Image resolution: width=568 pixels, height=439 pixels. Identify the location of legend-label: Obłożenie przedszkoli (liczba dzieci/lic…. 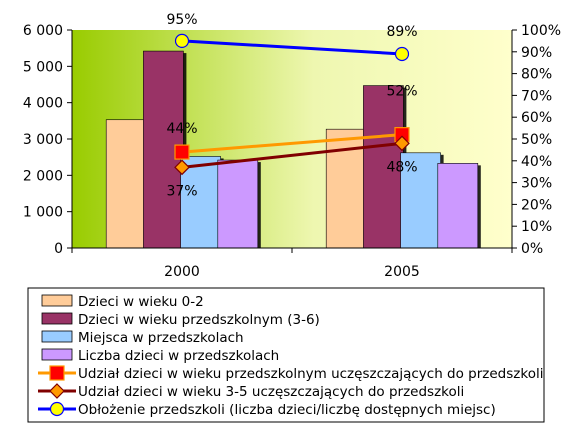
(287, 410).